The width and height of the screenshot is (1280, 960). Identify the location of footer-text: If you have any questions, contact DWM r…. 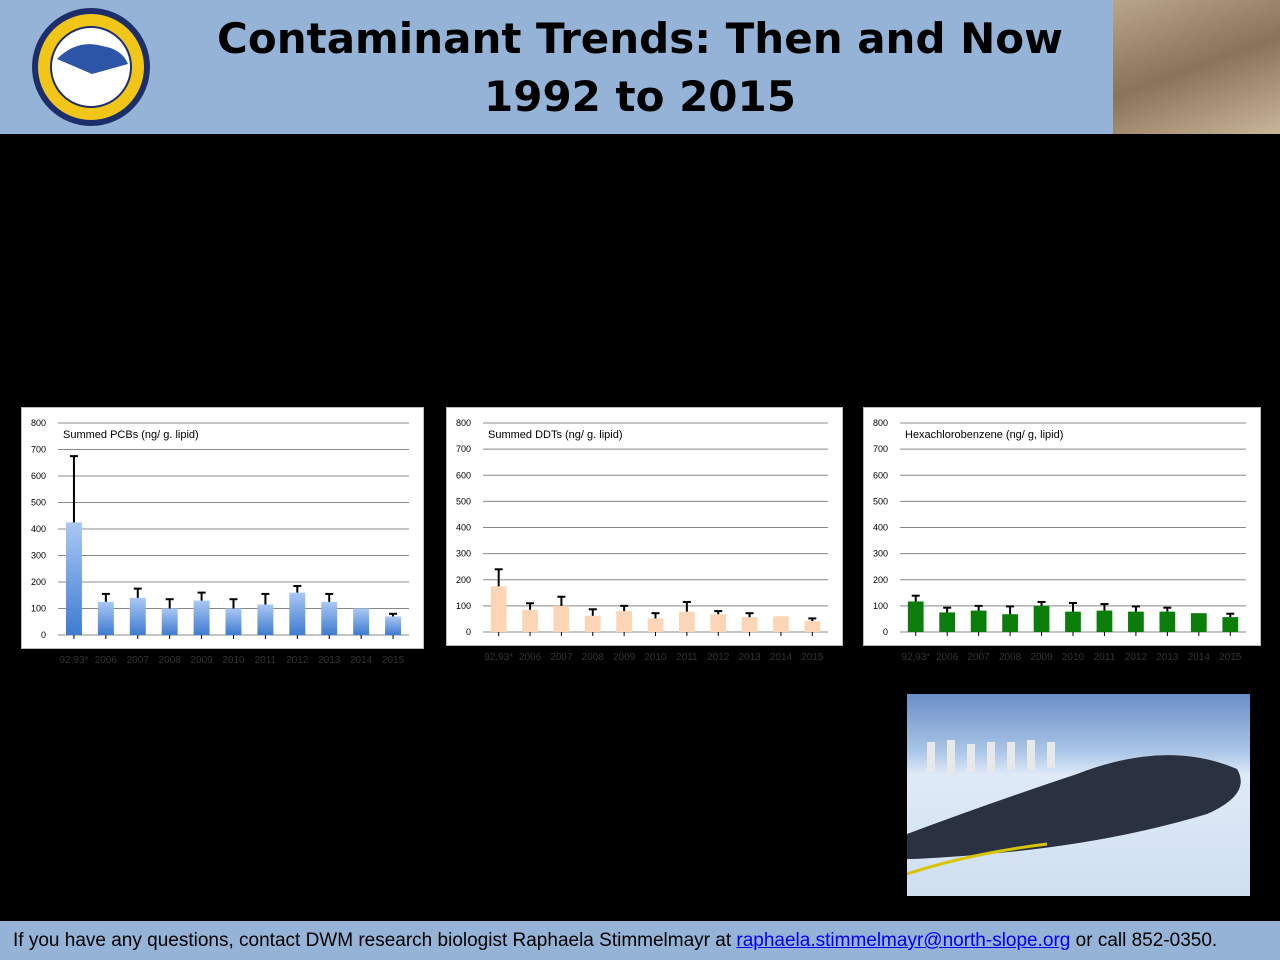
(375, 940).